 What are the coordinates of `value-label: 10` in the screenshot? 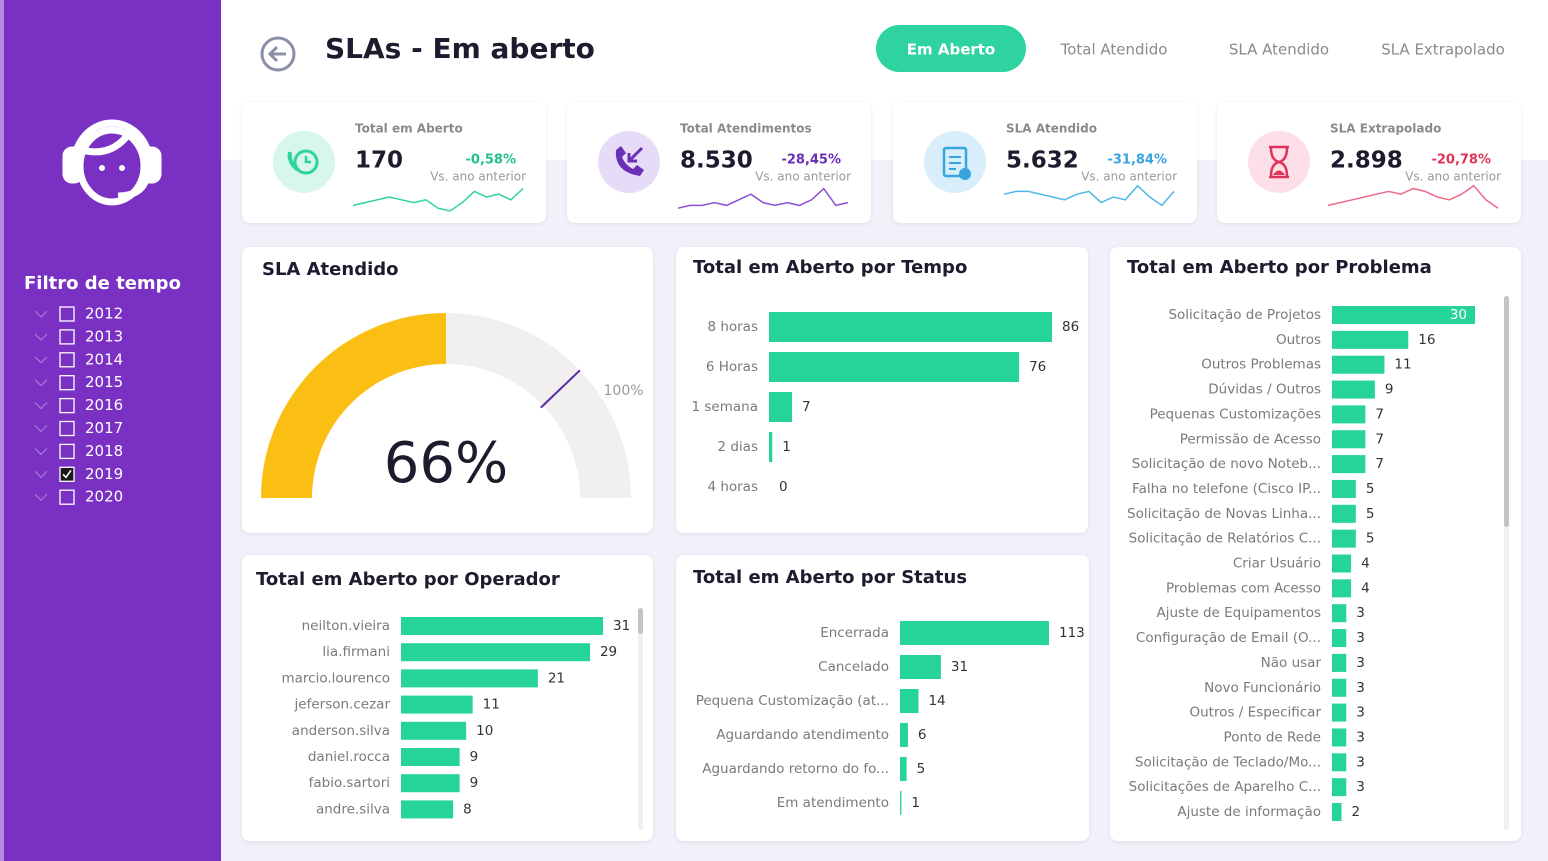 It's located at (484, 731).